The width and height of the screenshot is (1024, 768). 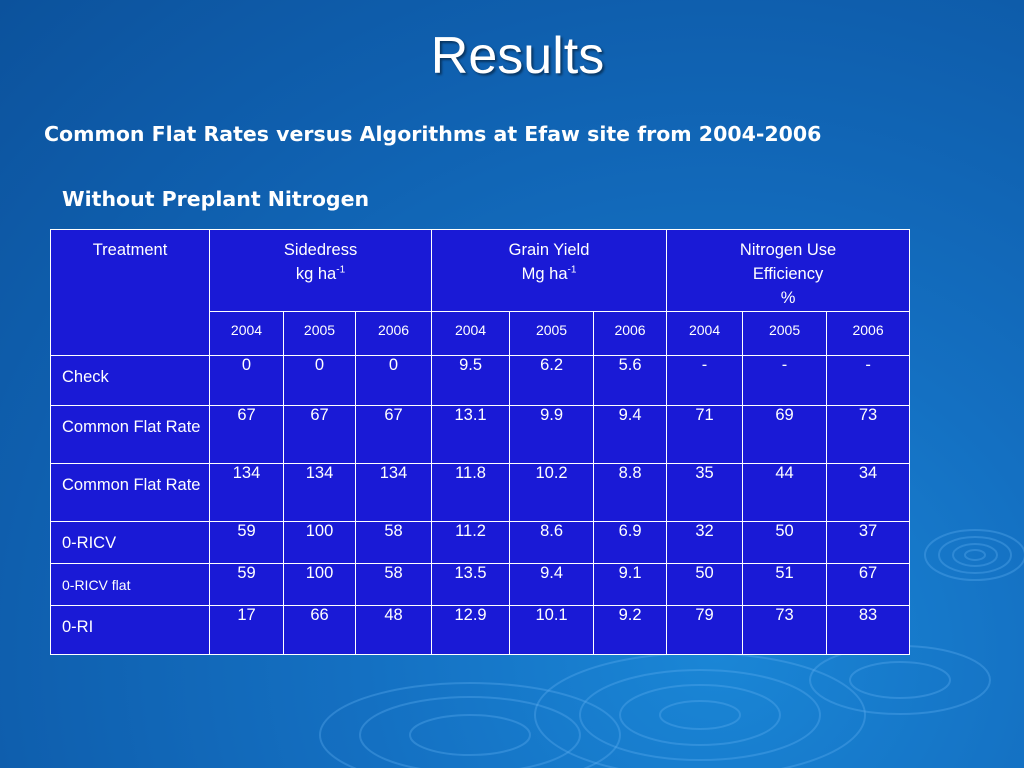 I want to click on table-row: 0-RICV 59 100 58 11.2 8.6 6.9 32 50 37, so click(x=480, y=542).